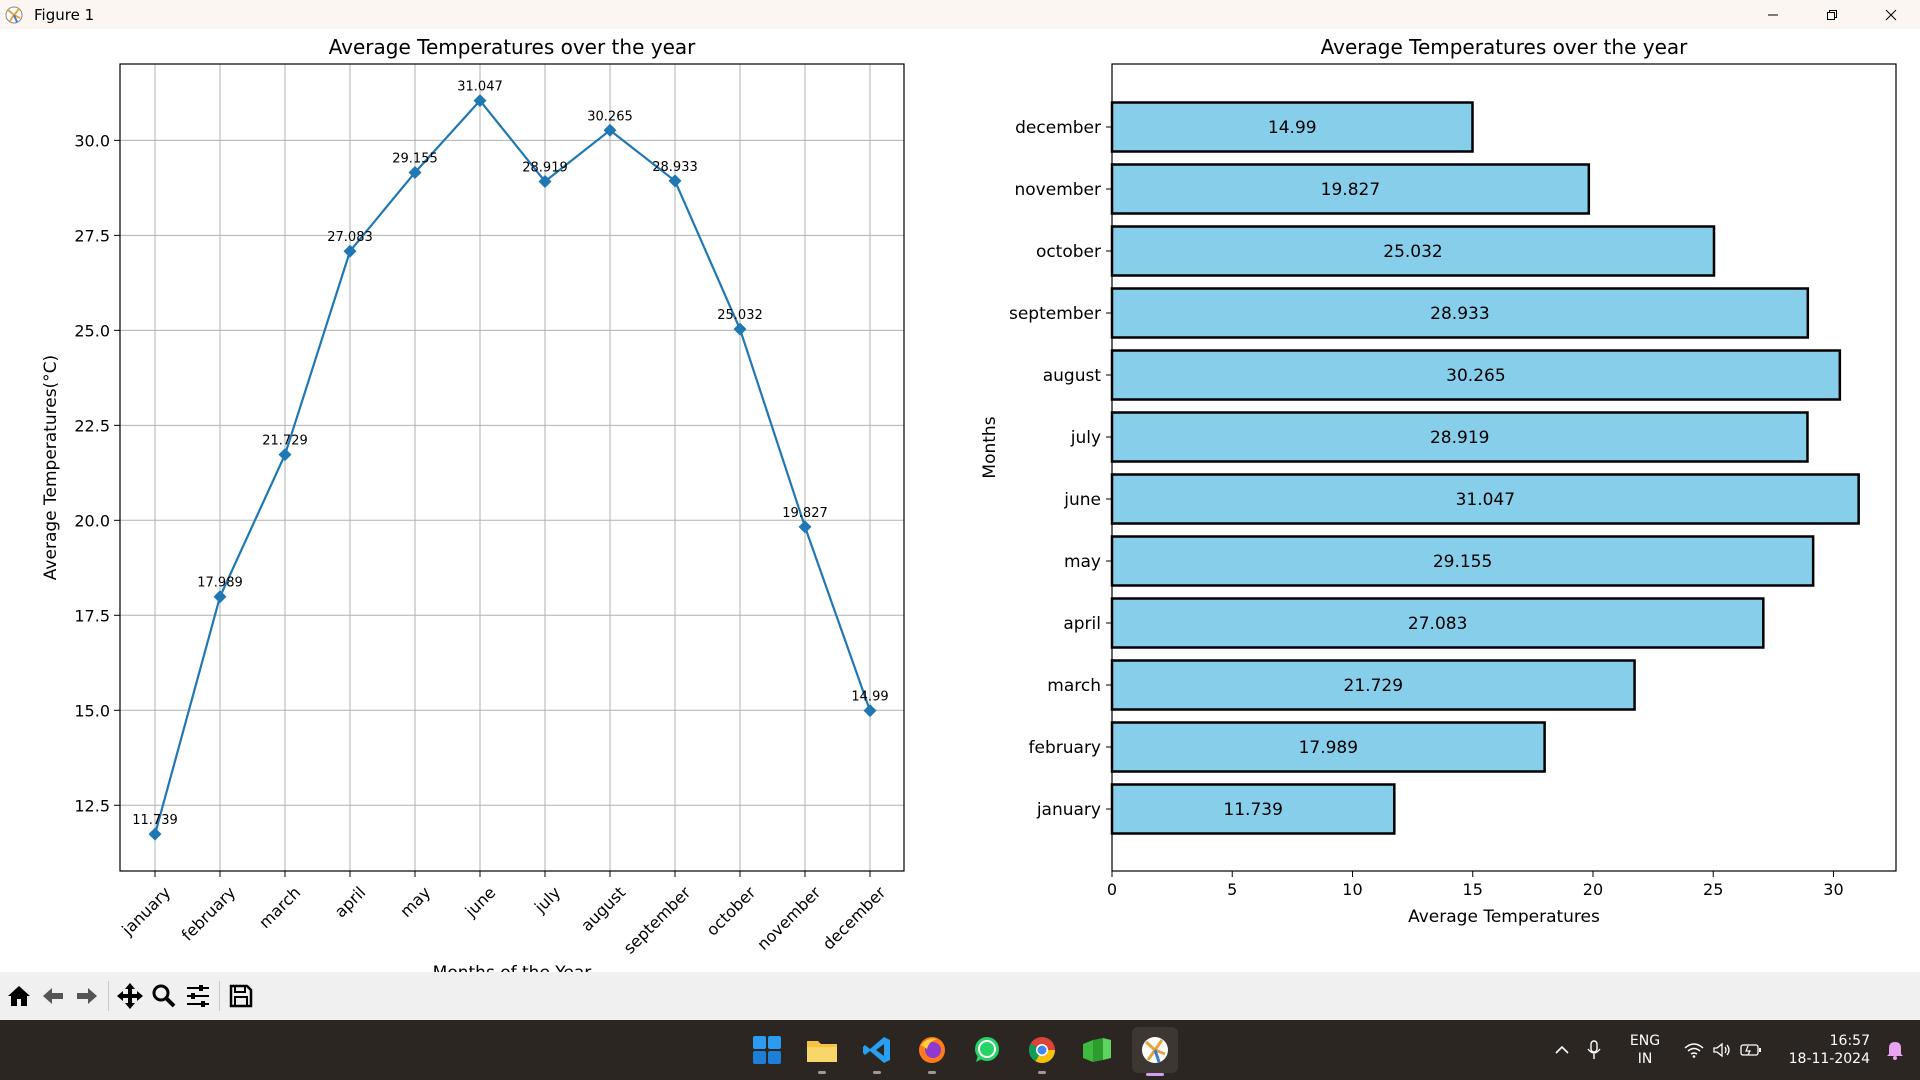 This screenshot has height=1080, width=1920. I want to click on bar-october, so click(1413, 251).